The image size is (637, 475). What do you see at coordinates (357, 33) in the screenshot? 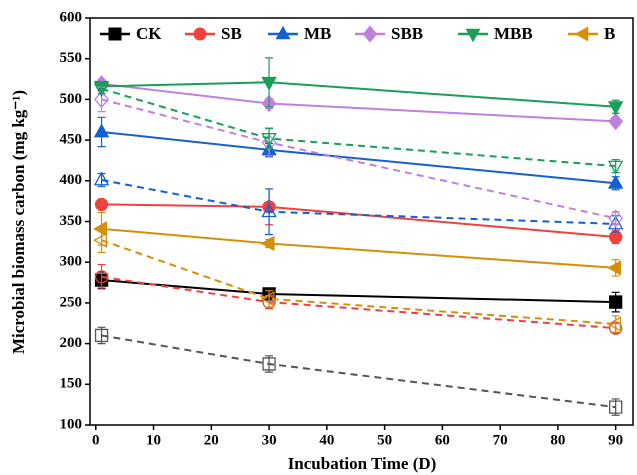
I see `legend: CK SB MB SBB MBB B` at bounding box center [357, 33].